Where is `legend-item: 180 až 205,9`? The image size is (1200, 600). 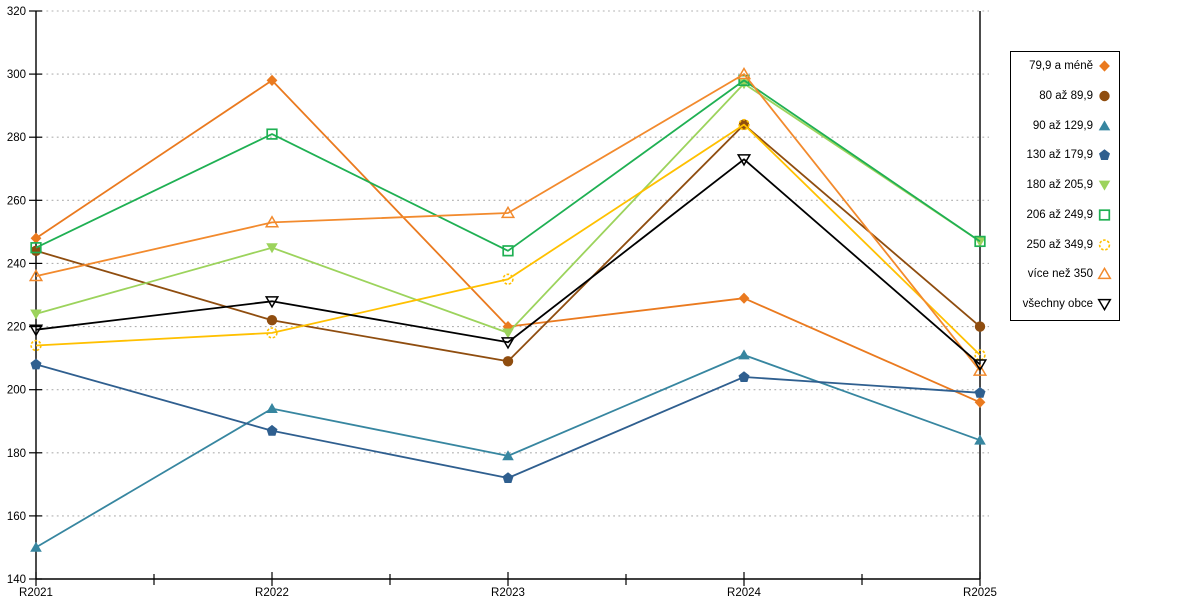
legend-item: 180 až 205,9 is located at coordinates (1063, 185).